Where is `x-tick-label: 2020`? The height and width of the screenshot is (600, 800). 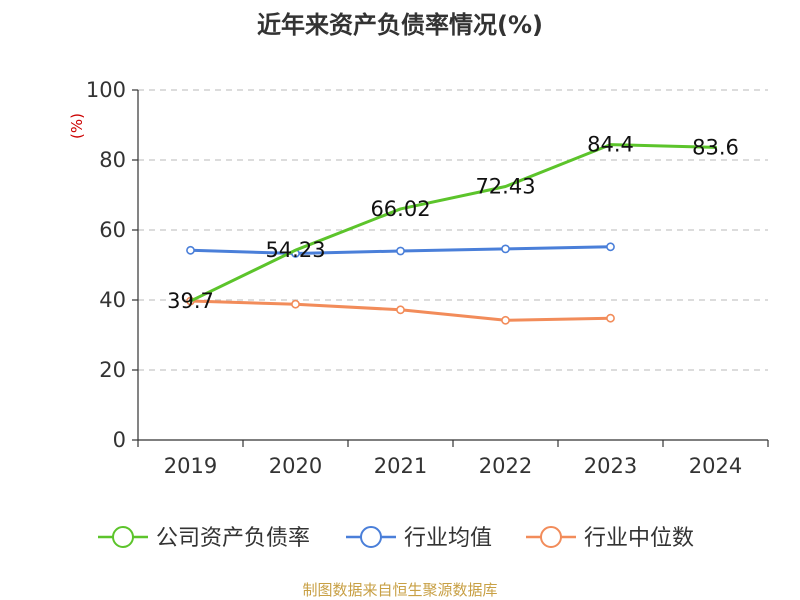 x-tick-label: 2020 is located at coordinates (295, 466).